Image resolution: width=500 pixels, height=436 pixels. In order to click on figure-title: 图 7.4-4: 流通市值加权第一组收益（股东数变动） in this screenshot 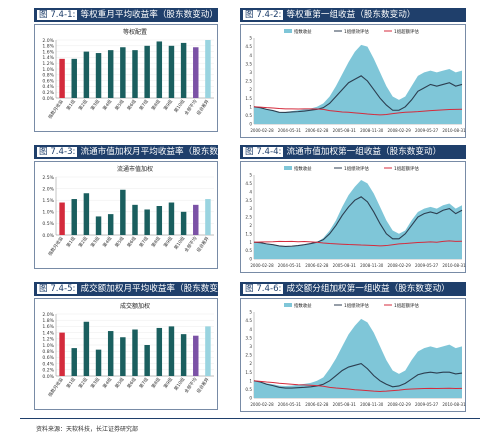, I will do `click(353, 152)`.